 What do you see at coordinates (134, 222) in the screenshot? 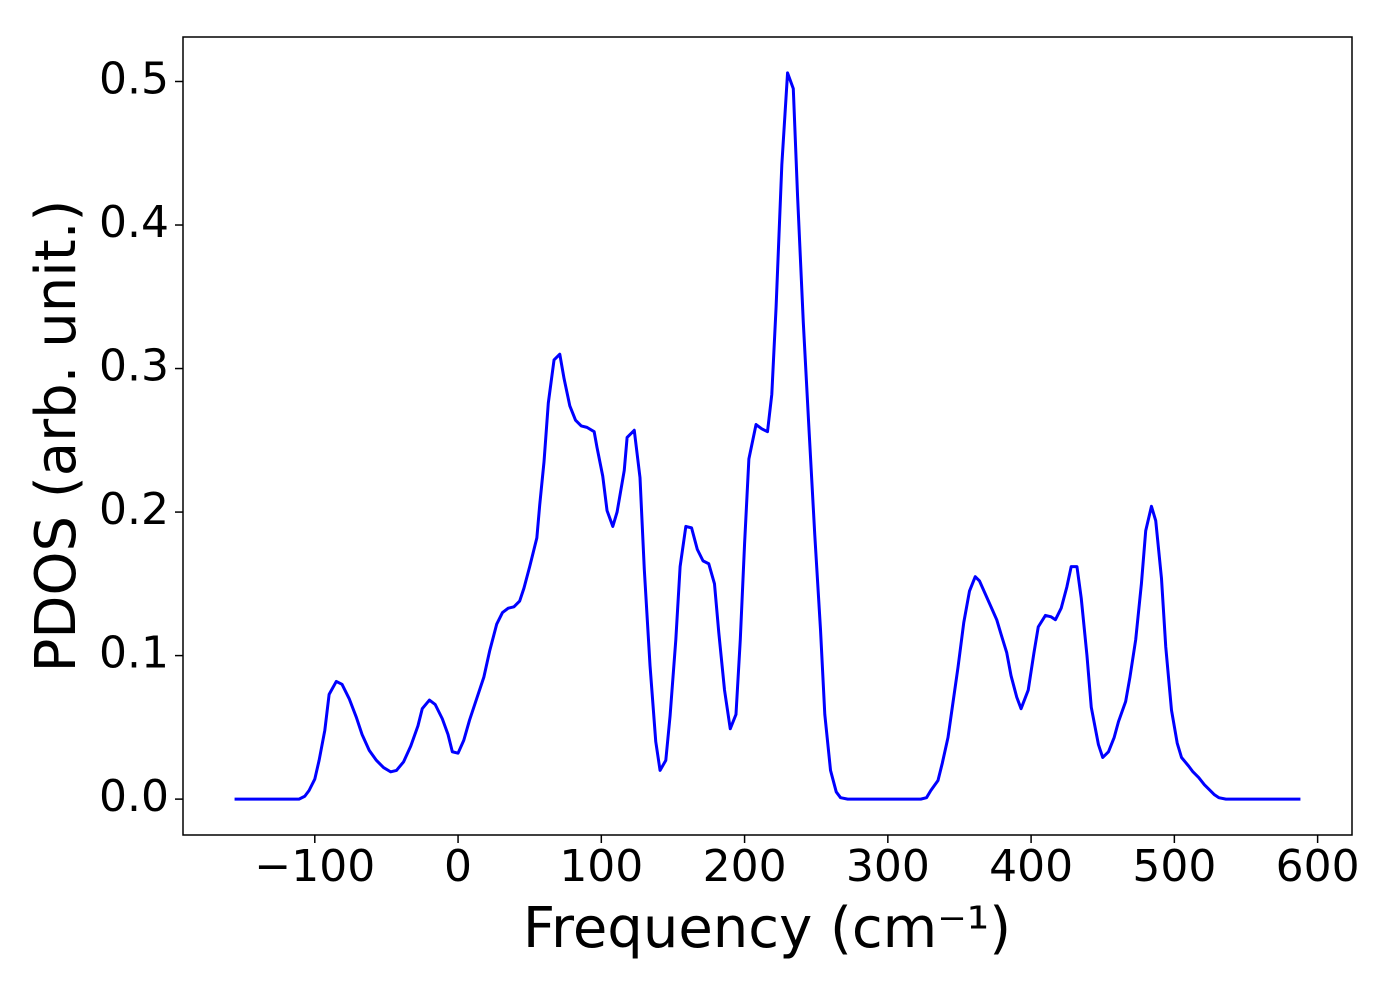
I see `y-tick-label: 0.4` at bounding box center [134, 222].